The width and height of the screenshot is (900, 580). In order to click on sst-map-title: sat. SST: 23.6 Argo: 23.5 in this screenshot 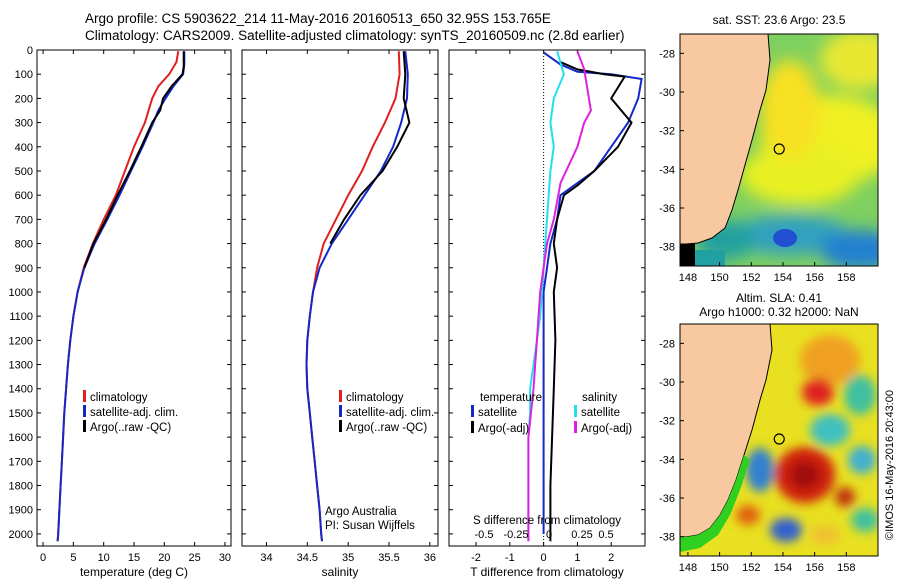, I will do `click(779, 20)`.